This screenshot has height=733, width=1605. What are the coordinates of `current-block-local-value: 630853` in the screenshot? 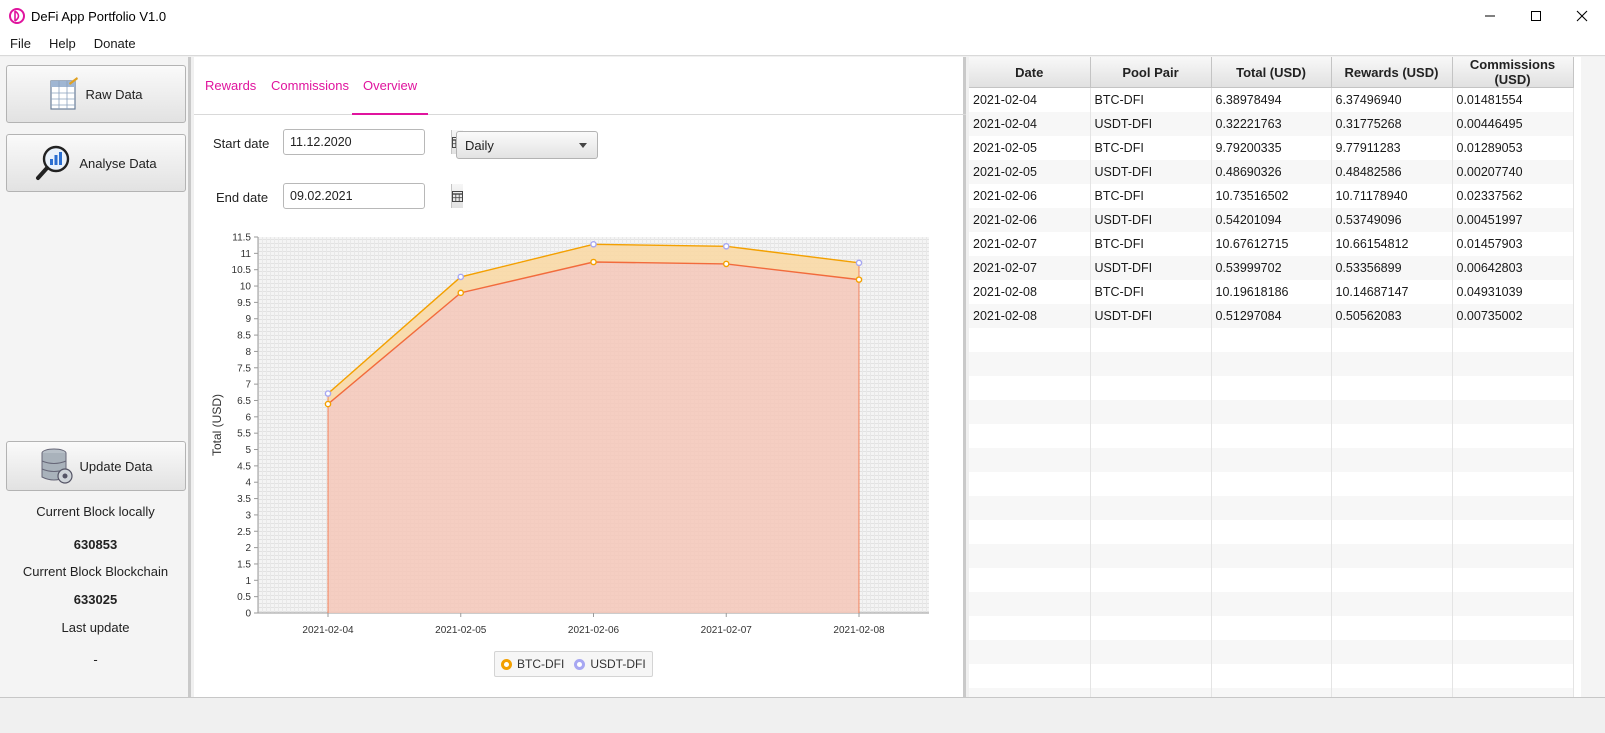 It's located at (95, 544).